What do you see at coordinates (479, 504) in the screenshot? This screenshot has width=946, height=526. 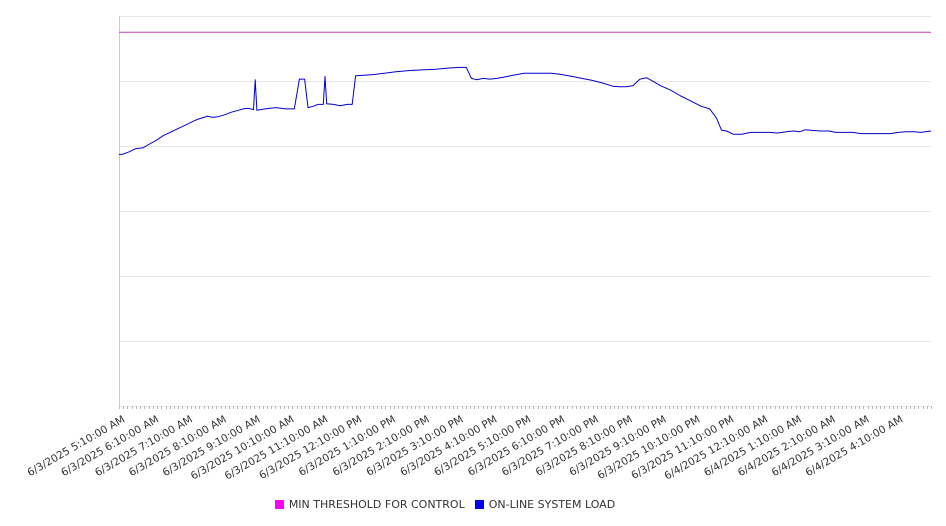 I see `legend-swatch-system-load` at bounding box center [479, 504].